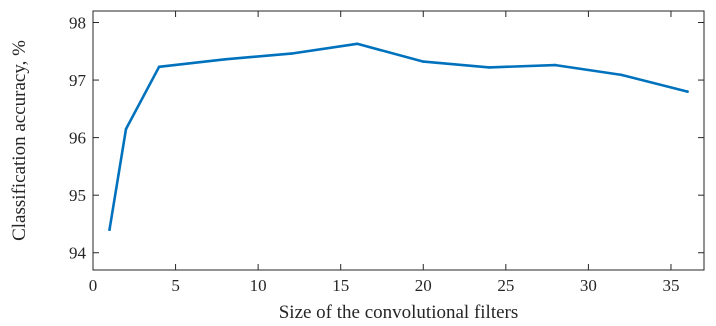  I want to click on y-tick-label: 95, so click(77, 195).